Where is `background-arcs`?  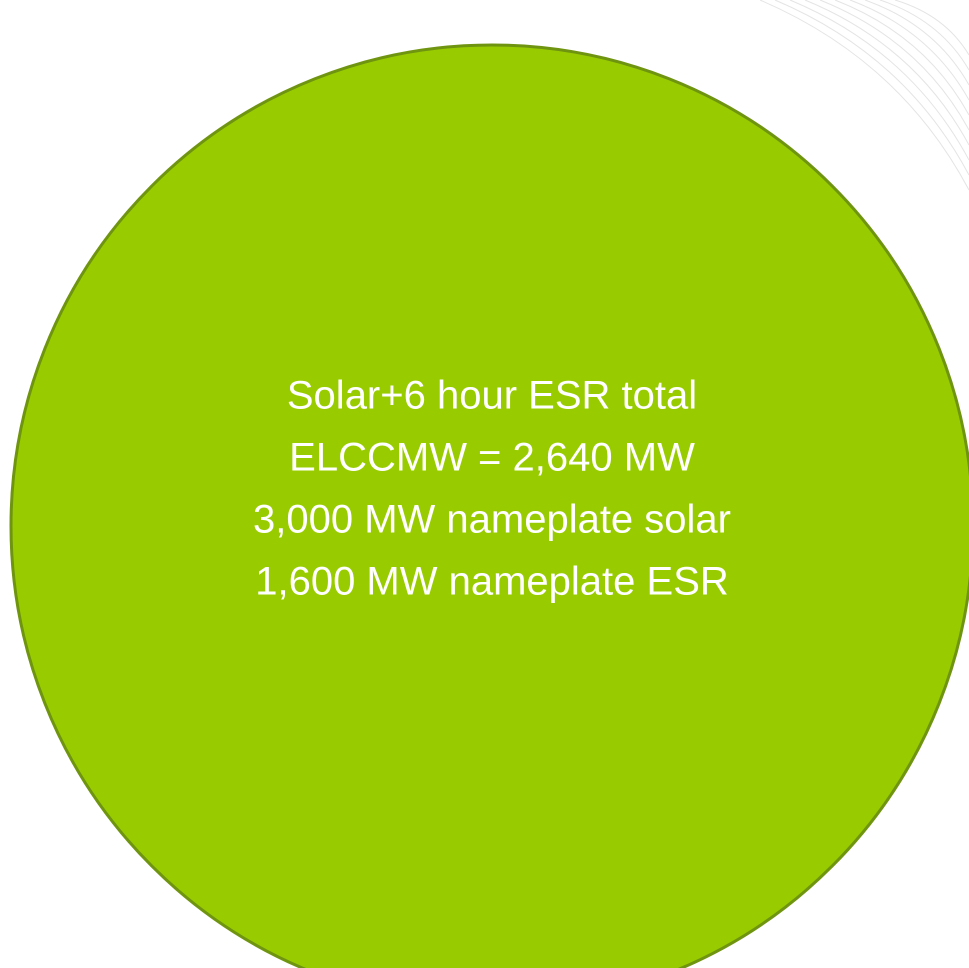 background-arcs is located at coordinates (864, 95).